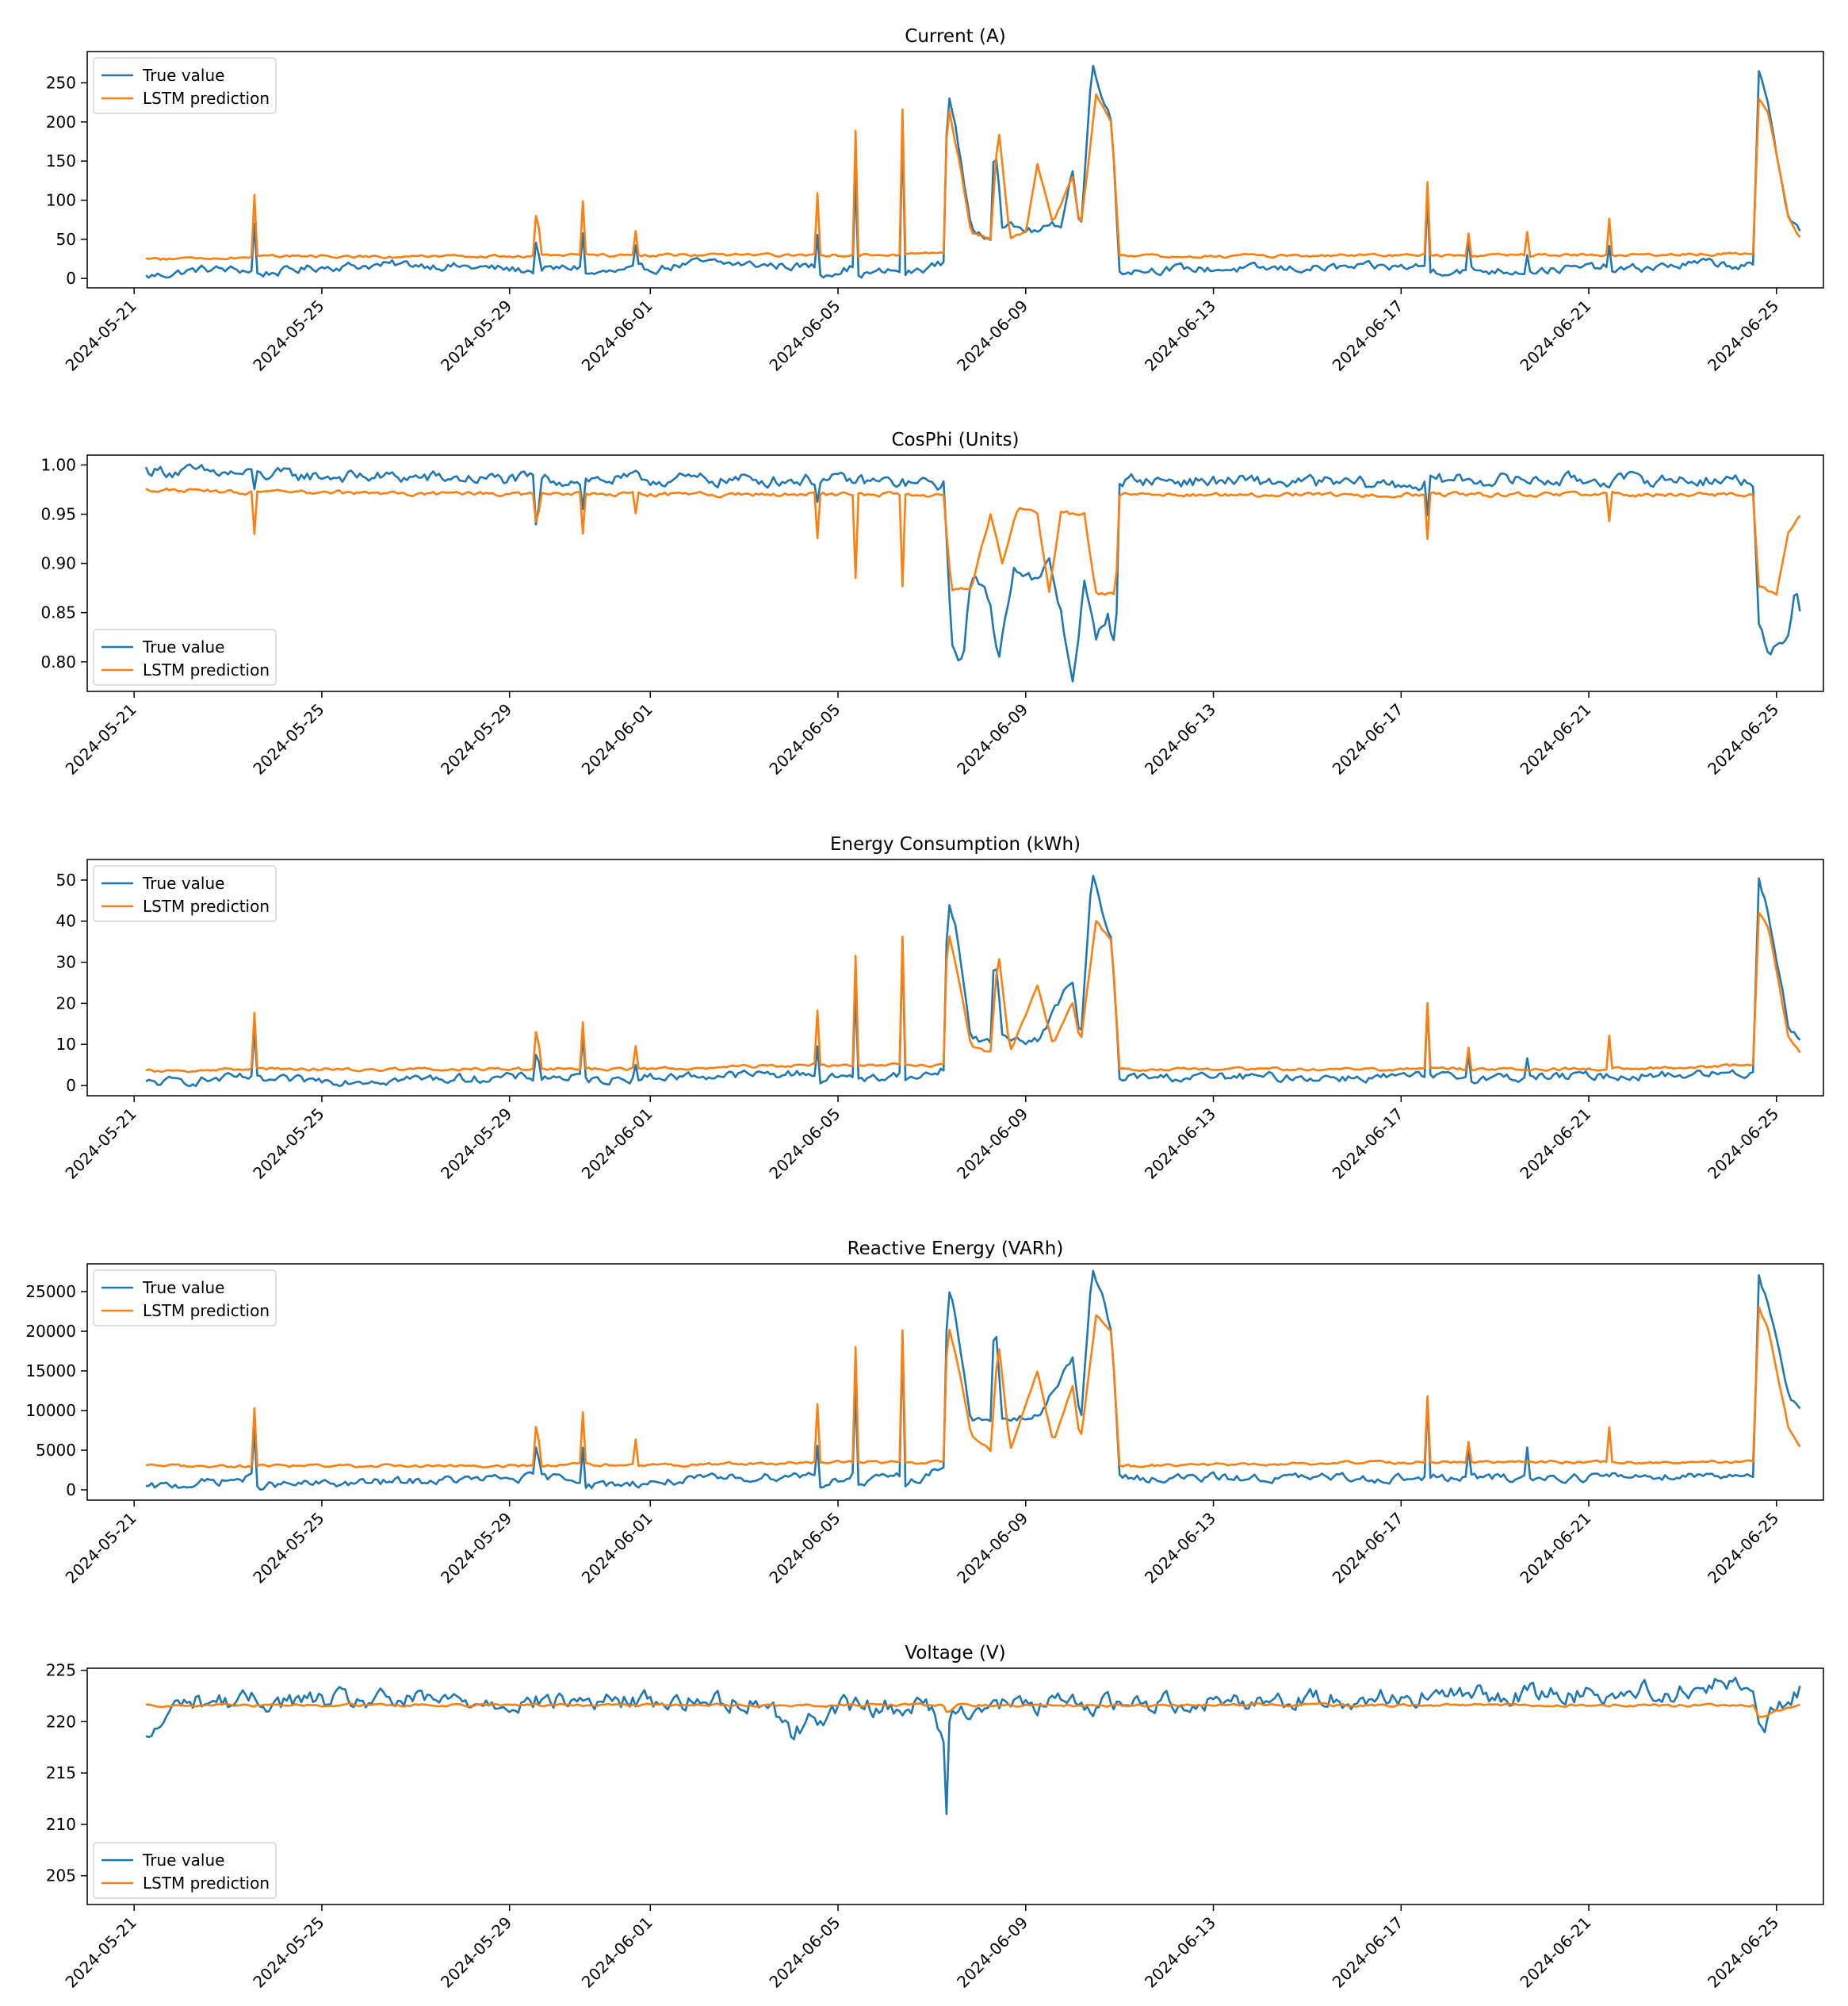  What do you see at coordinates (66, 921) in the screenshot?
I see `y-tick-label: 40` at bounding box center [66, 921].